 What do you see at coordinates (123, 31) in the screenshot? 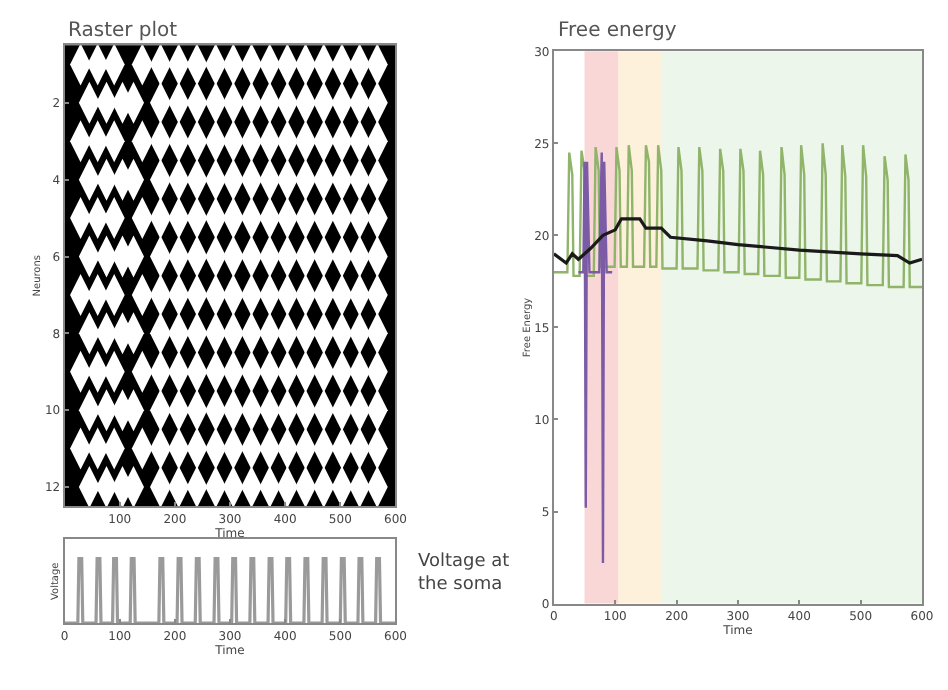
I see `chart-title: Raster plot` at bounding box center [123, 31].